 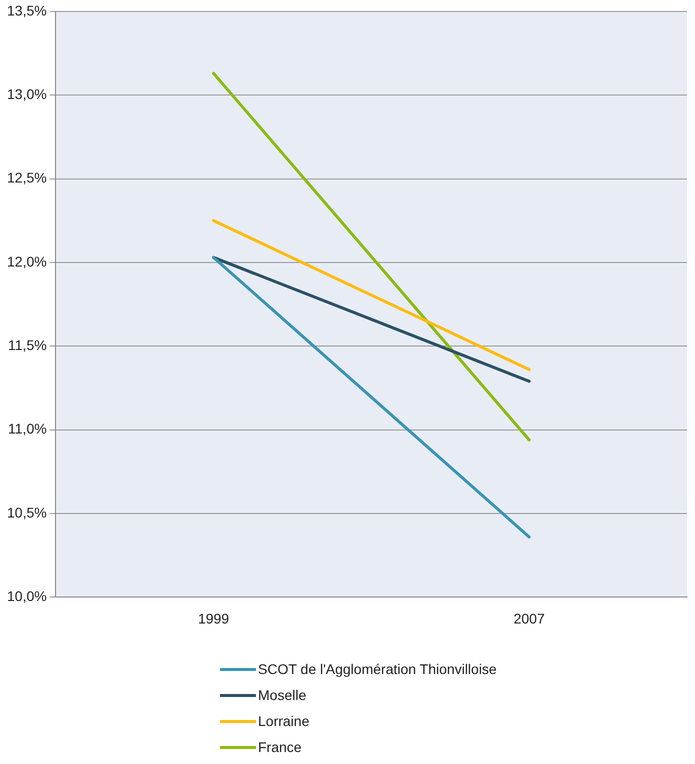 What do you see at coordinates (377, 669) in the screenshot?
I see `legend-label: SCOT de l'Agglomération Thionvilloise` at bounding box center [377, 669].